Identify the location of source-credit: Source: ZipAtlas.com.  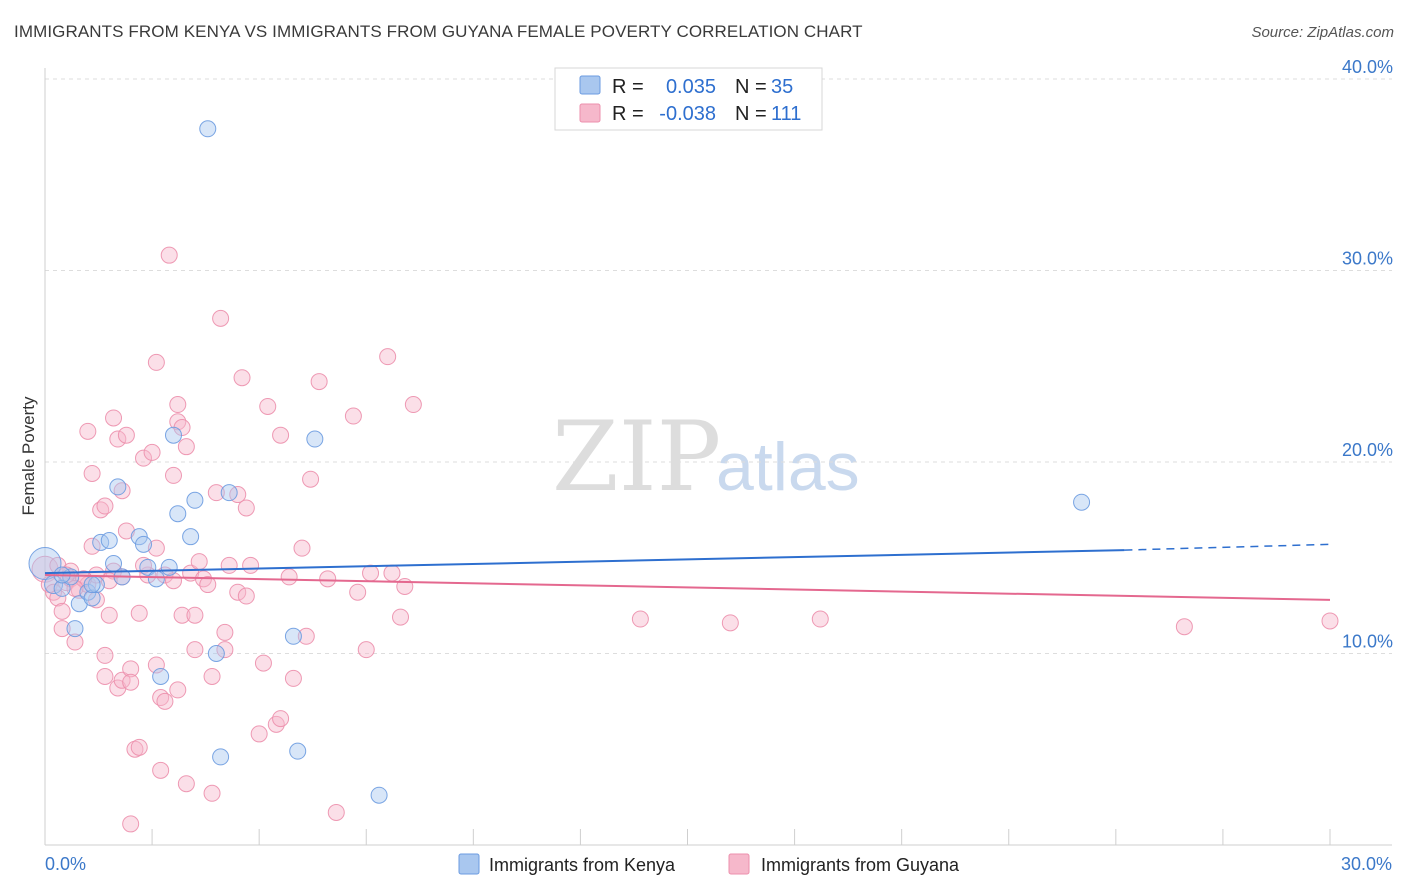
(1322, 32).